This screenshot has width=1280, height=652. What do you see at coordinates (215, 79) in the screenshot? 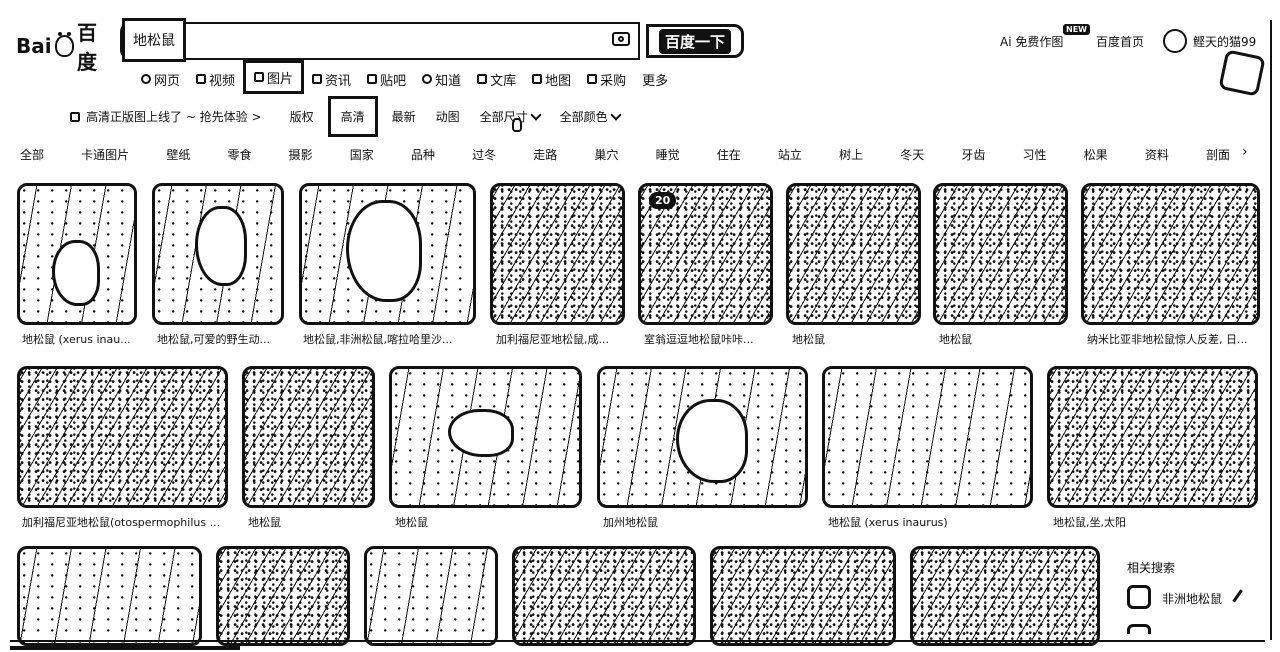
I see `tab-video: 视频` at bounding box center [215, 79].